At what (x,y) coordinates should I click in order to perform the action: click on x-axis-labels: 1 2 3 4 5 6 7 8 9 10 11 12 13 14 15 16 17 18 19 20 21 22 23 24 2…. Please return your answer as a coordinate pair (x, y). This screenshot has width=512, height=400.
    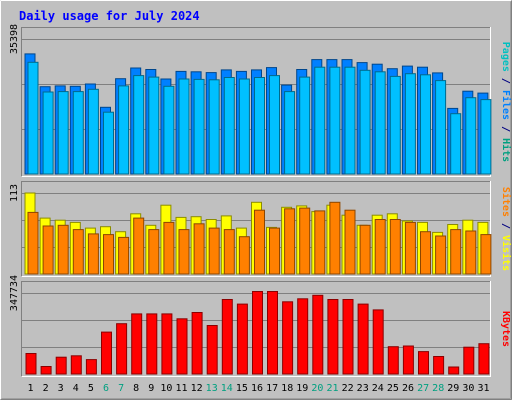
    Looking at the image, I should click on (258, 388).